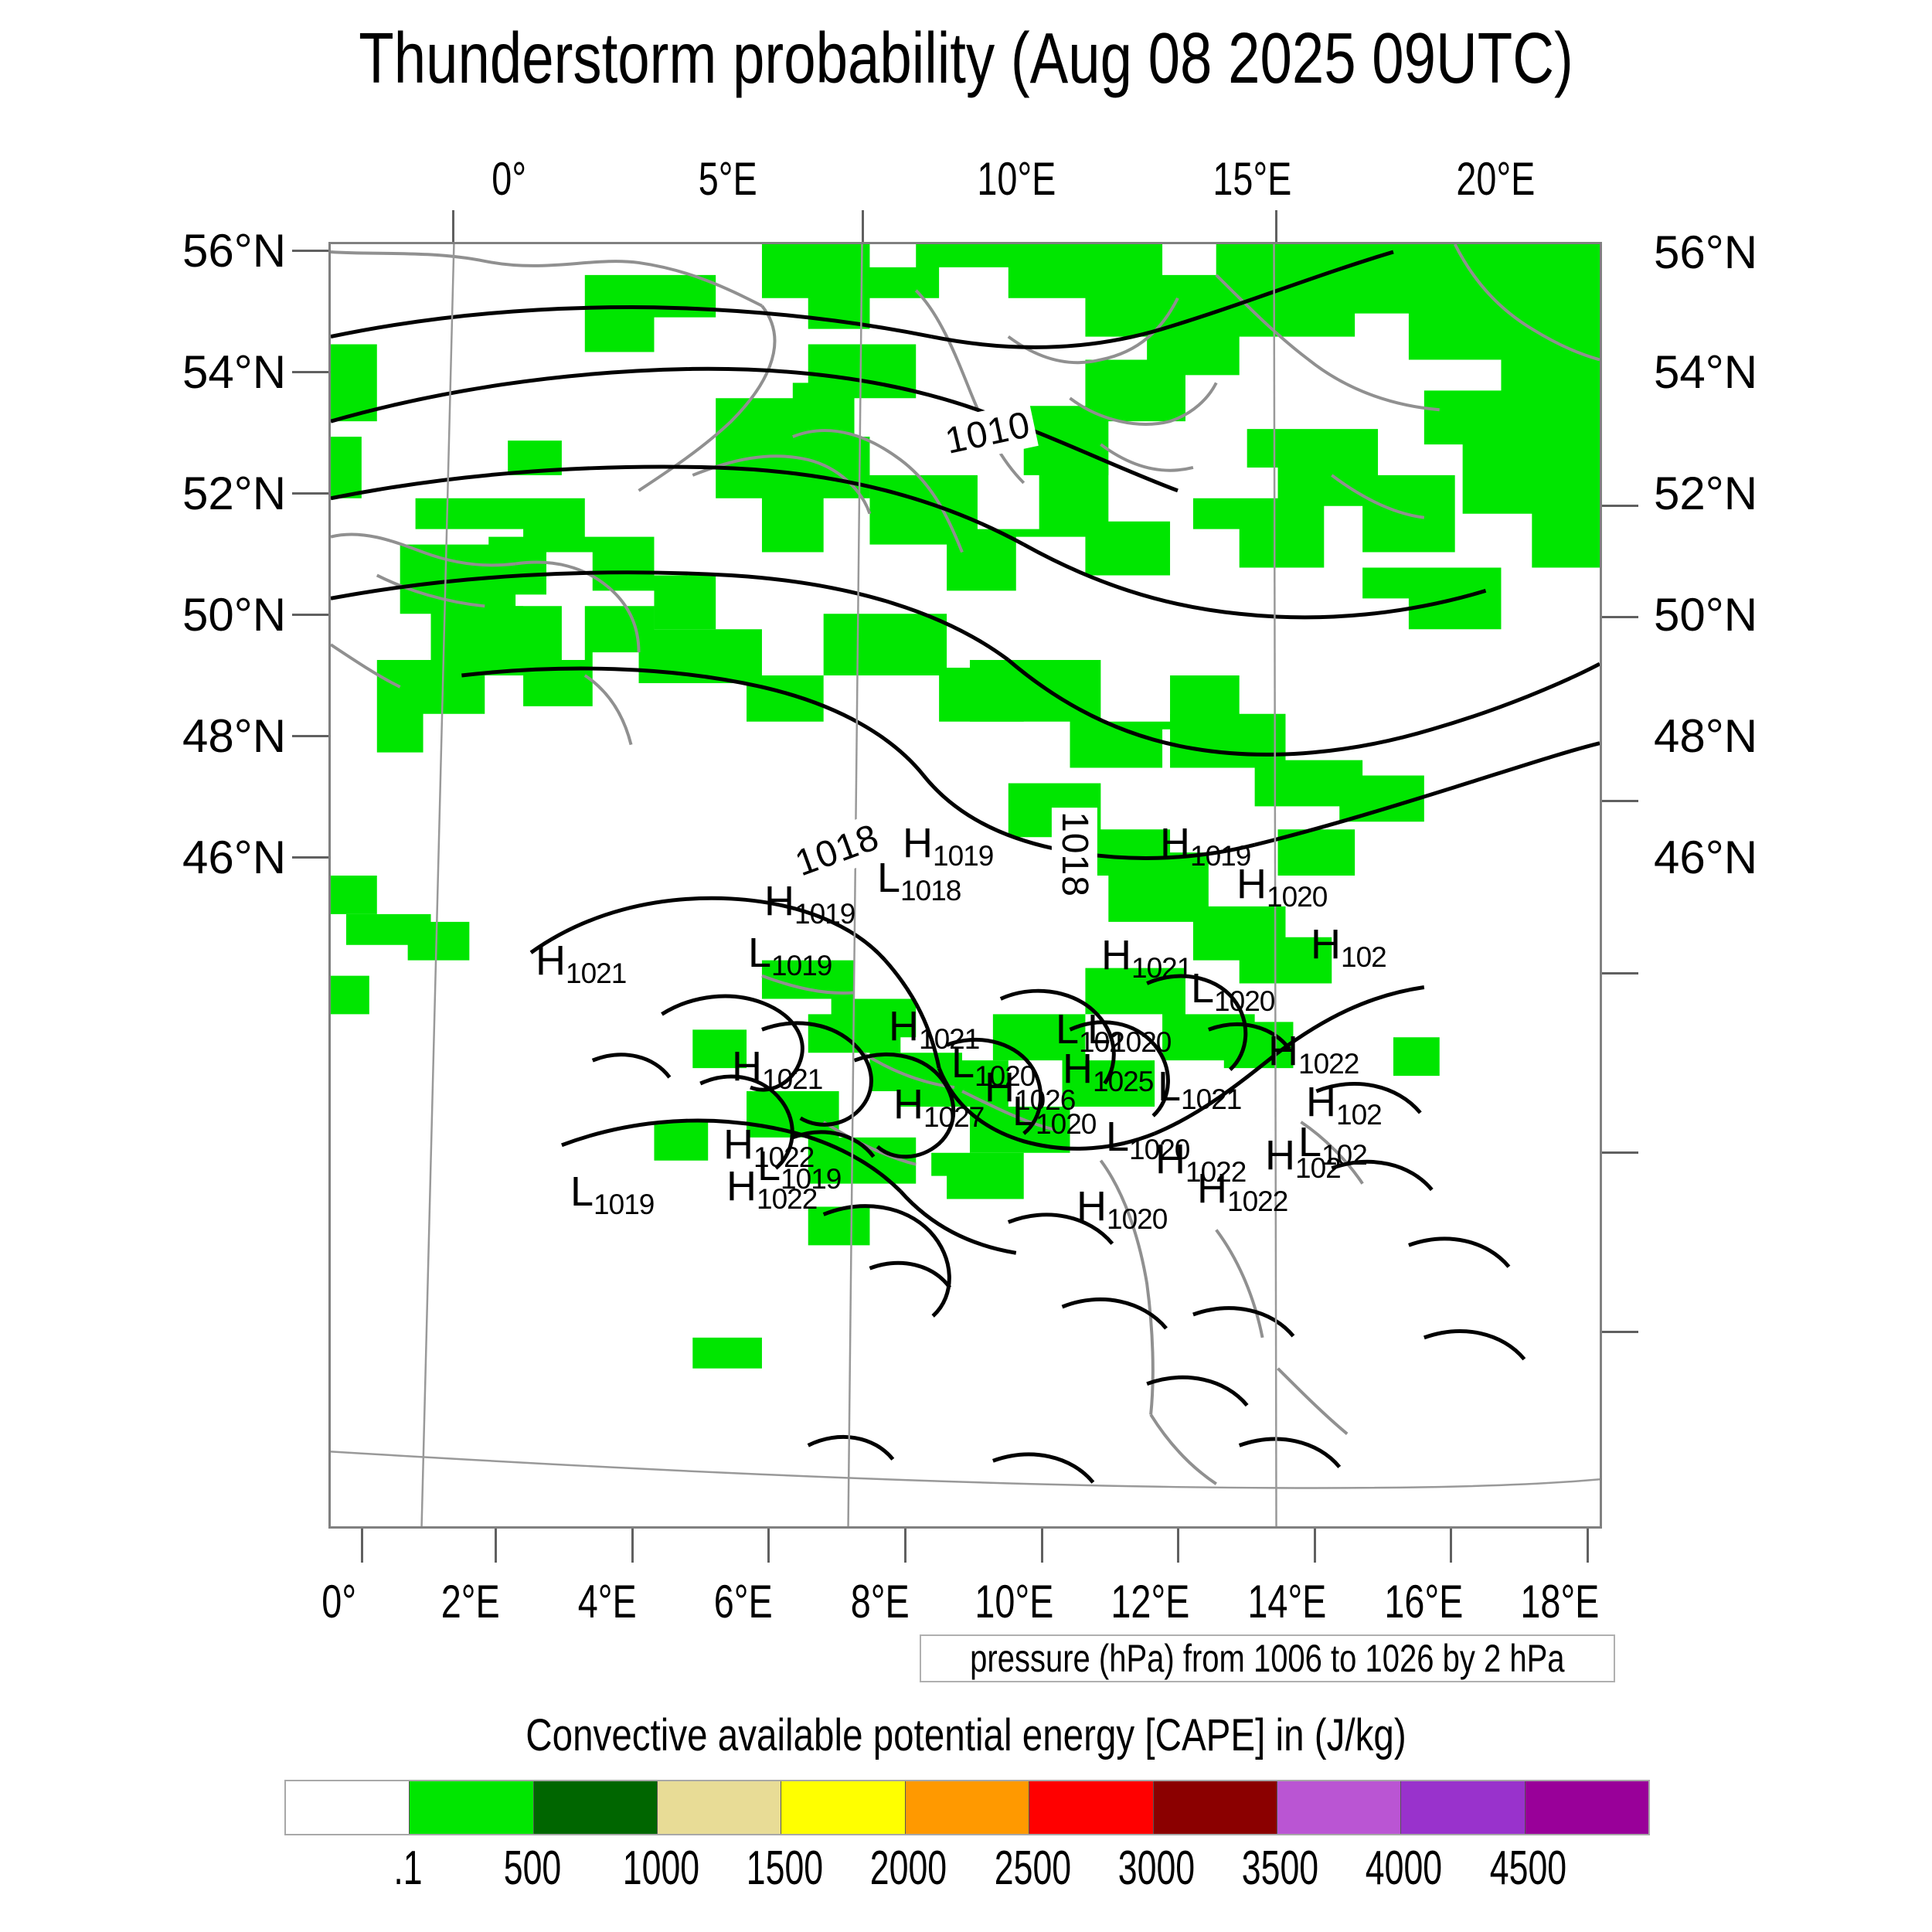  I want to click on lon-label-top-2: 10°E, so click(1017, 179).